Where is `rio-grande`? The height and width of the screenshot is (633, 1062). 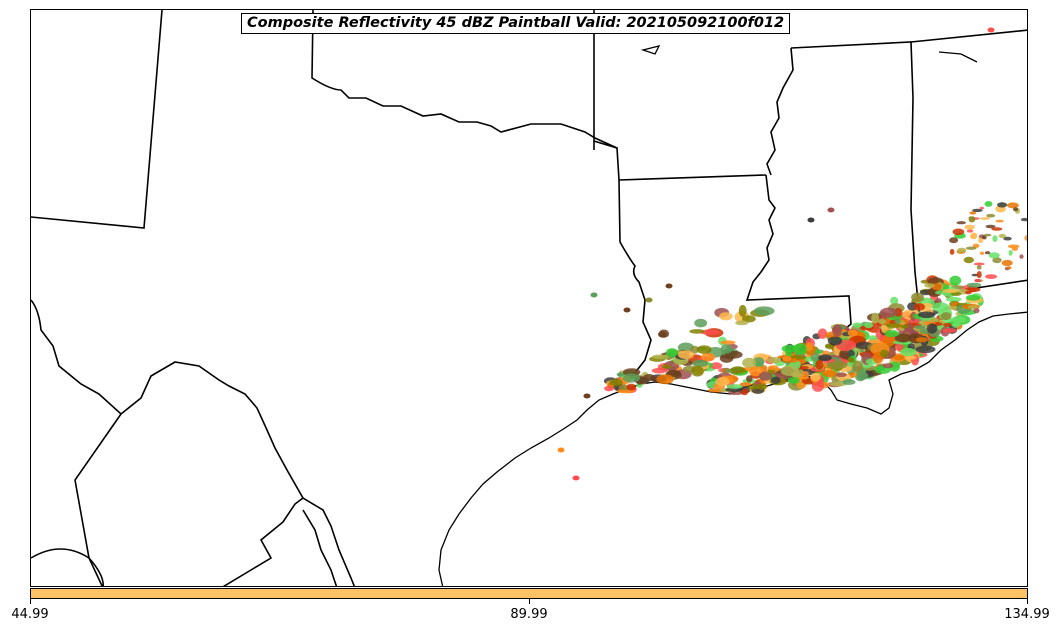 rio-grande is located at coordinates (193, 442).